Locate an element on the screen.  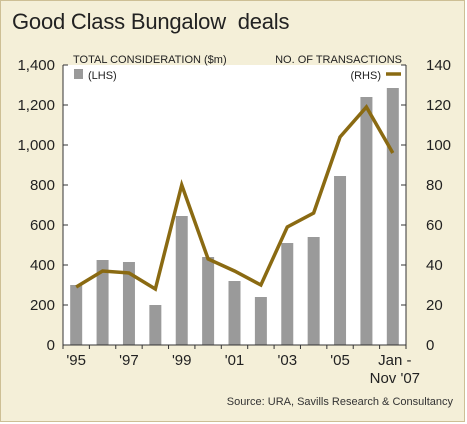
right-tick-label: 140 is located at coordinates (438, 65).